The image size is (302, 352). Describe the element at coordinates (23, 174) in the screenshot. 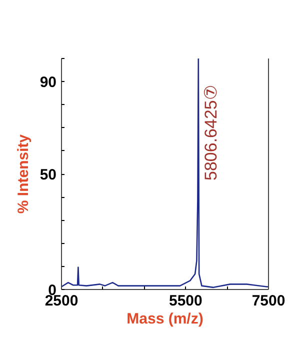

I see `y-axis-title: % Intensity` at that location.